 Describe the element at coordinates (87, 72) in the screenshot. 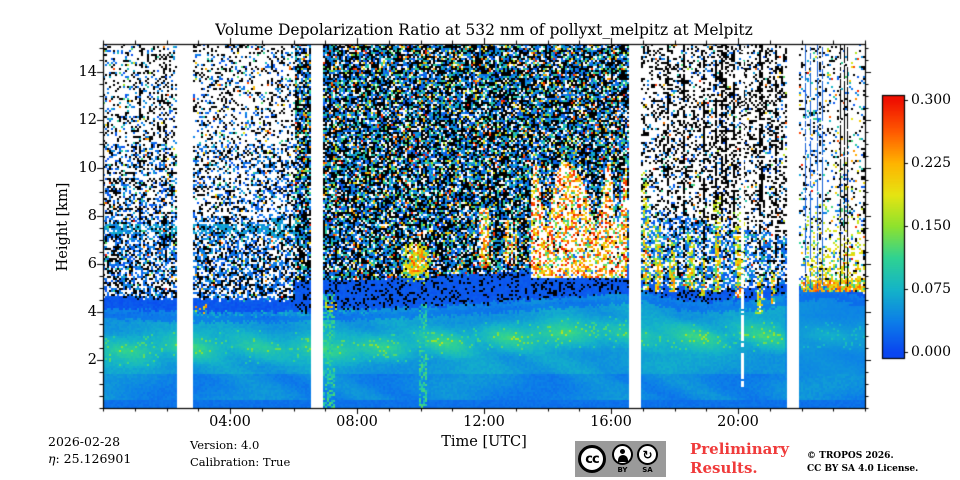

I see `y-tick-label: 14` at that location.